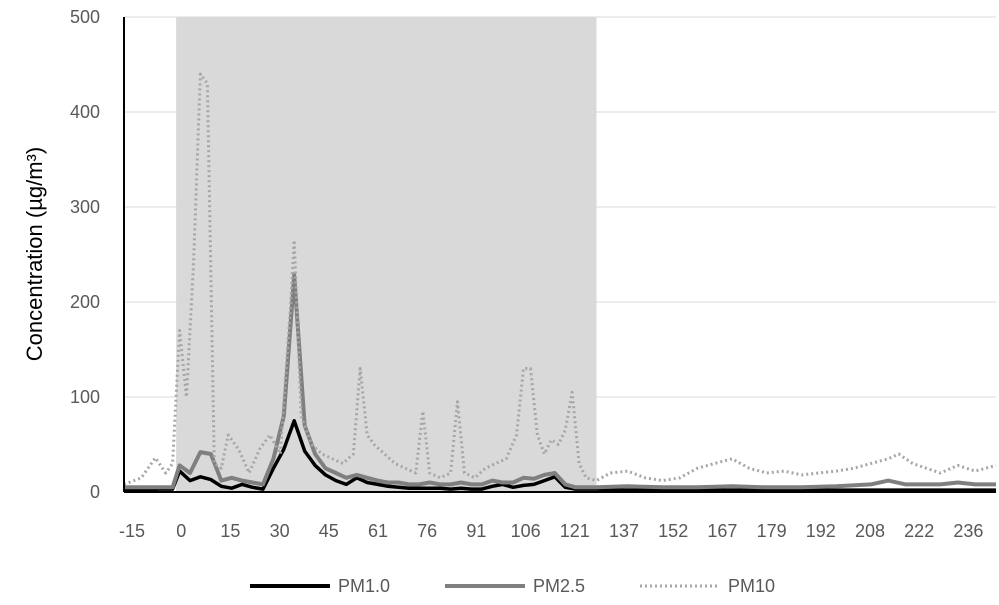  Describe the element at coordinates (85, 397) in the screenshot. I see `y-tick-label: 100` at that location.